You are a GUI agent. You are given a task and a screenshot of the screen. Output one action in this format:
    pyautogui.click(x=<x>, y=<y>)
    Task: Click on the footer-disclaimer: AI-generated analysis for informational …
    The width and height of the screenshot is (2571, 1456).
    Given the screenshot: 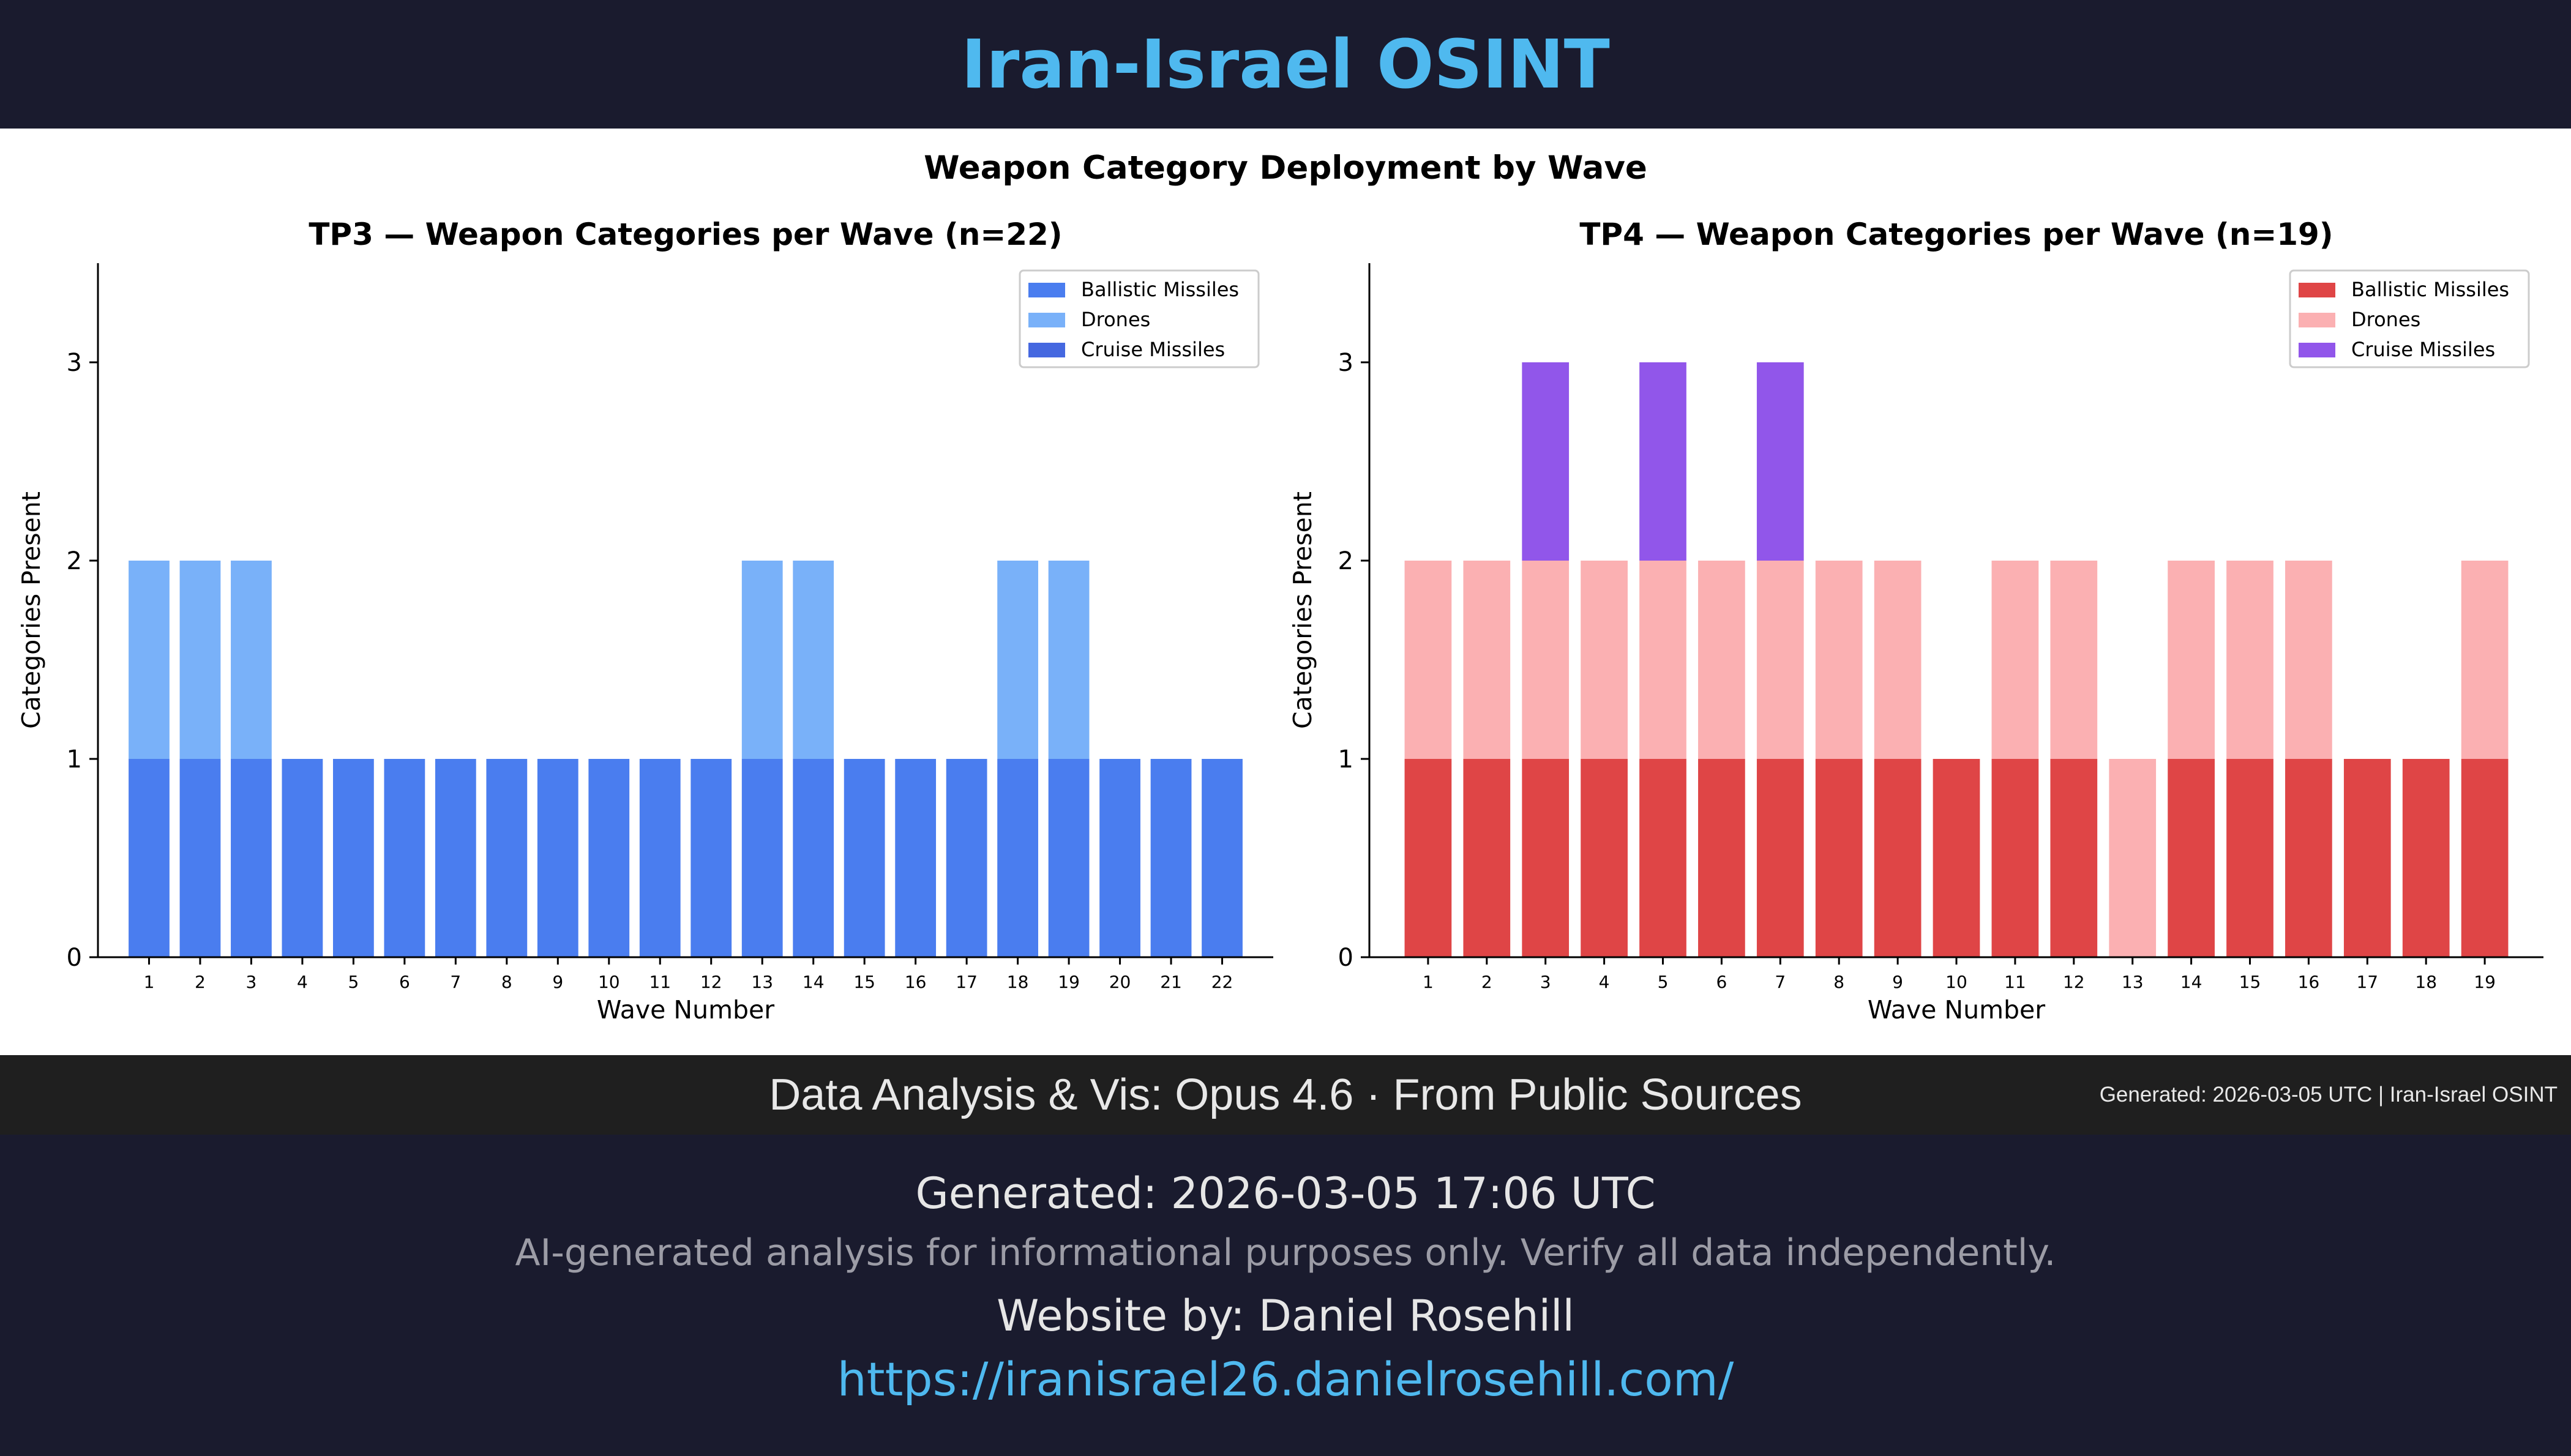 What is the action you would take?
    pyautogui.click(x=1285, y=1252)
    